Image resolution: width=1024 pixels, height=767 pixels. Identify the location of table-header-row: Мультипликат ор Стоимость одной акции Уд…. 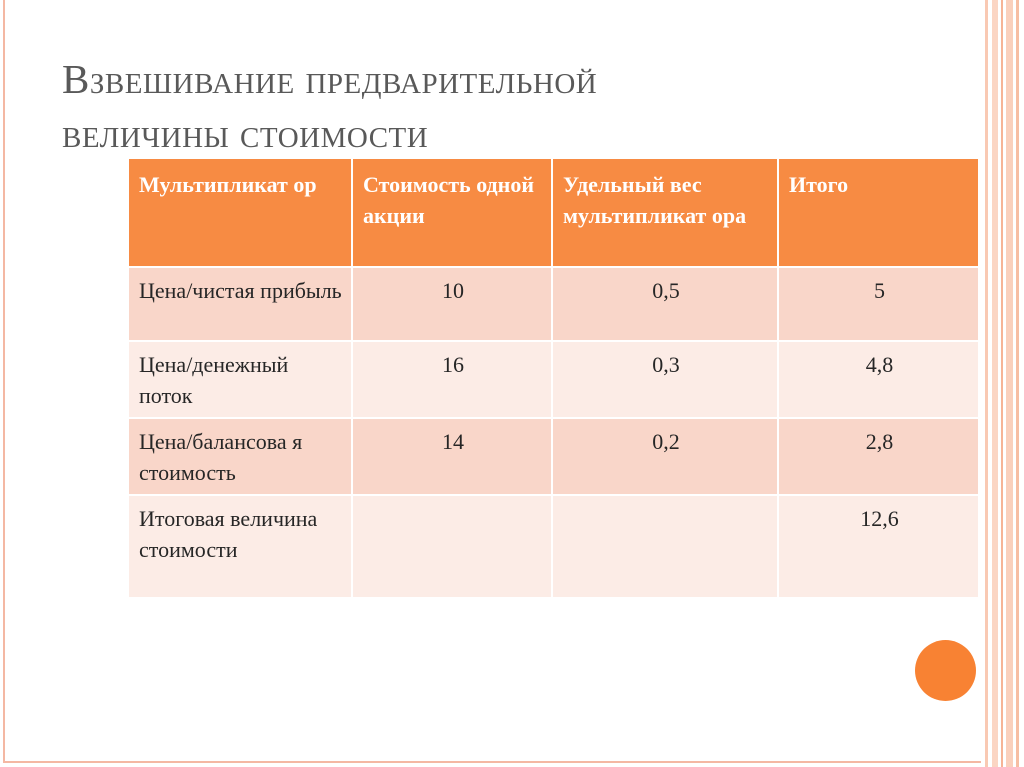
(553, 212).